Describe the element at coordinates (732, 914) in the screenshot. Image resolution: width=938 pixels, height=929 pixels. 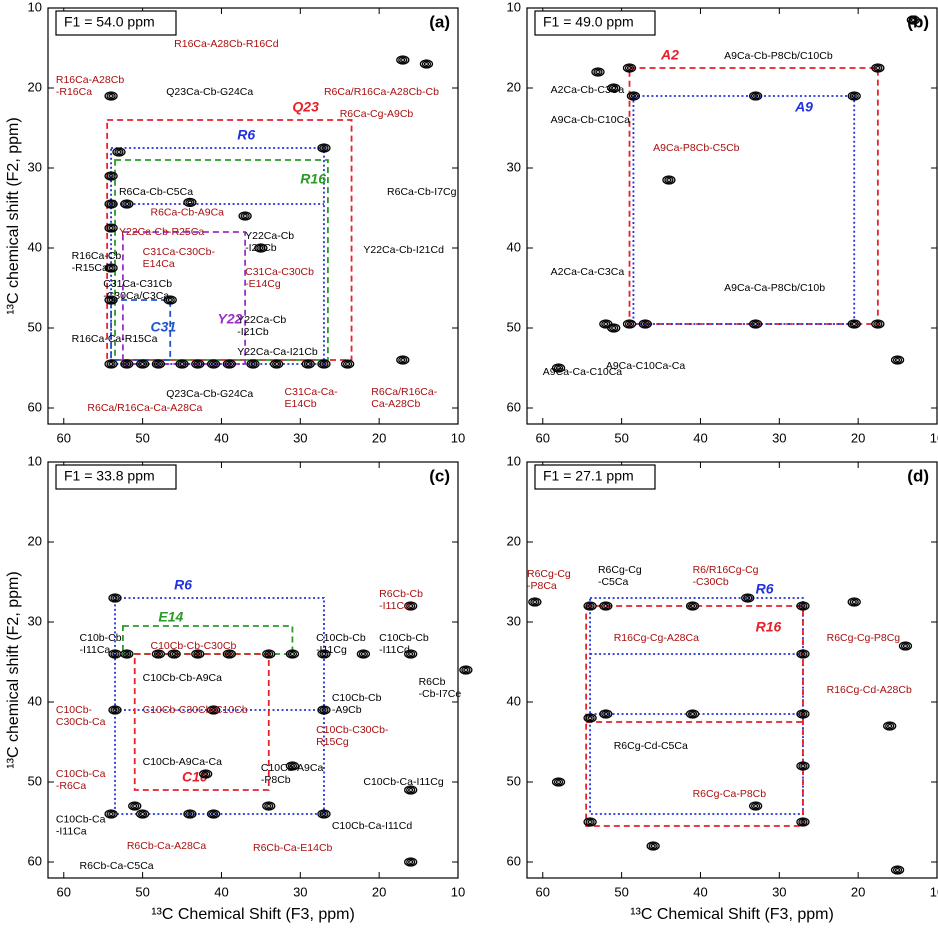
I see `x-axis-label: ¹³C Chemical Shift (F3, ppm)` at that location.